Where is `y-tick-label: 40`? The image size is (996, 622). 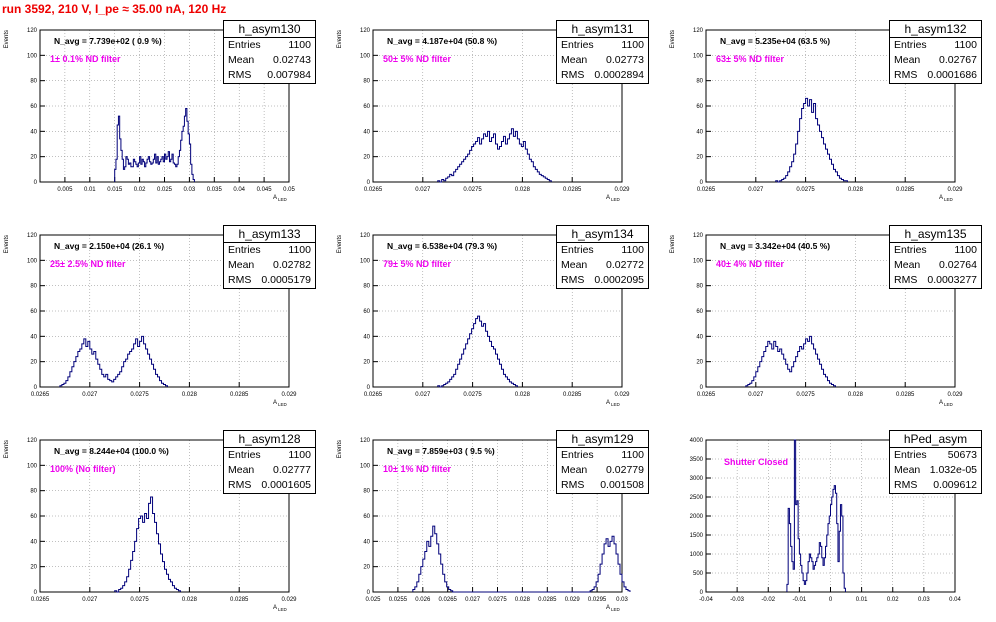
y-tick-label: 40 is located at coordinates (33, 132).